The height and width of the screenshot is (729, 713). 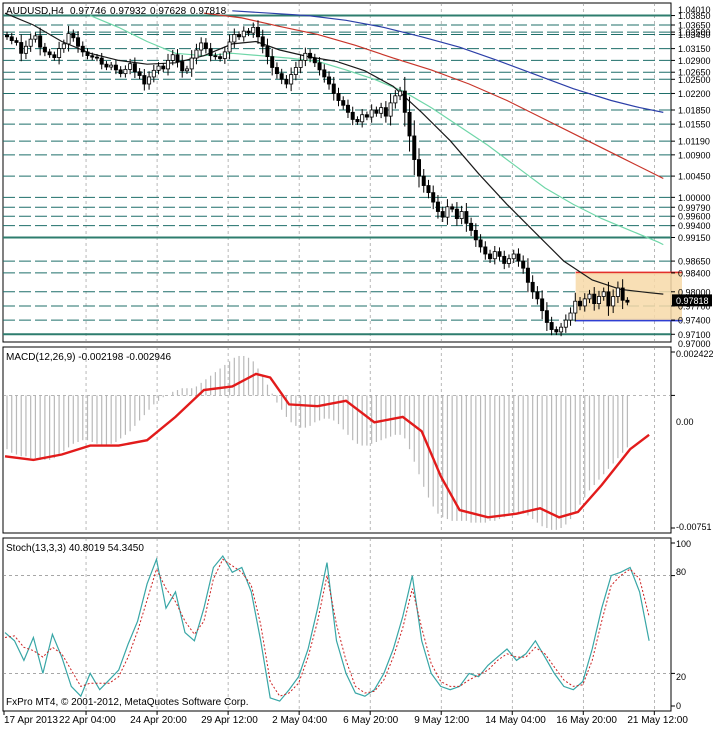 I want to click on price-axis-label: 1.03850, so click(x=694, y=16).